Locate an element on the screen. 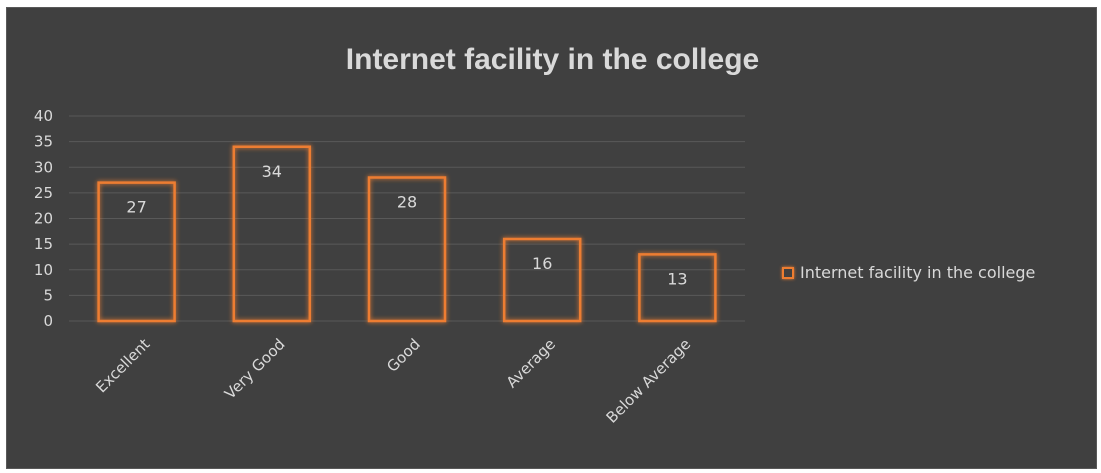 This screenshot has width=1101, height=473. y-tick-label: 25 is located at coordinates (43, 193).